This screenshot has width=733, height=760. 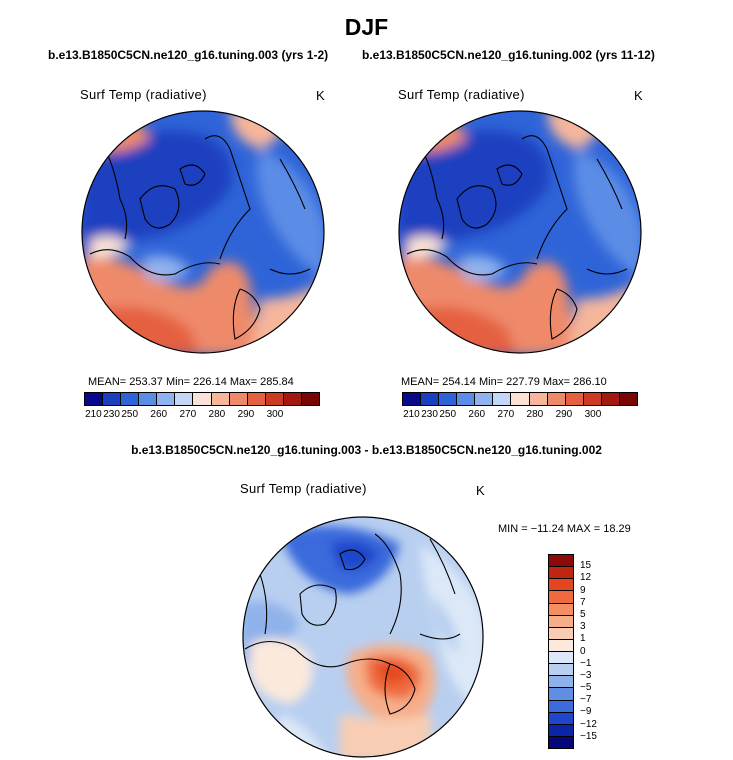 I want to click on colorbar-tick-label: 3, so click(x=583, y=627).